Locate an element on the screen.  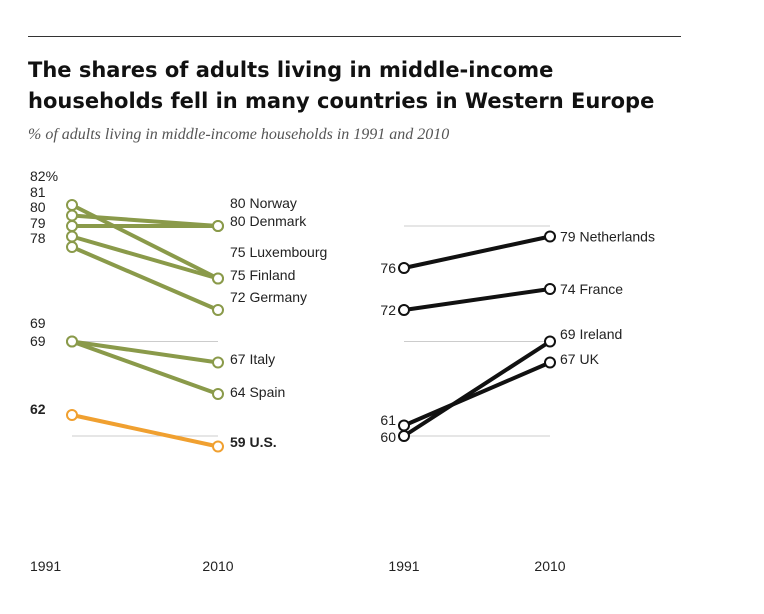
value-label-finland-2010: 75 Finland is located at coordinates (262, 275).